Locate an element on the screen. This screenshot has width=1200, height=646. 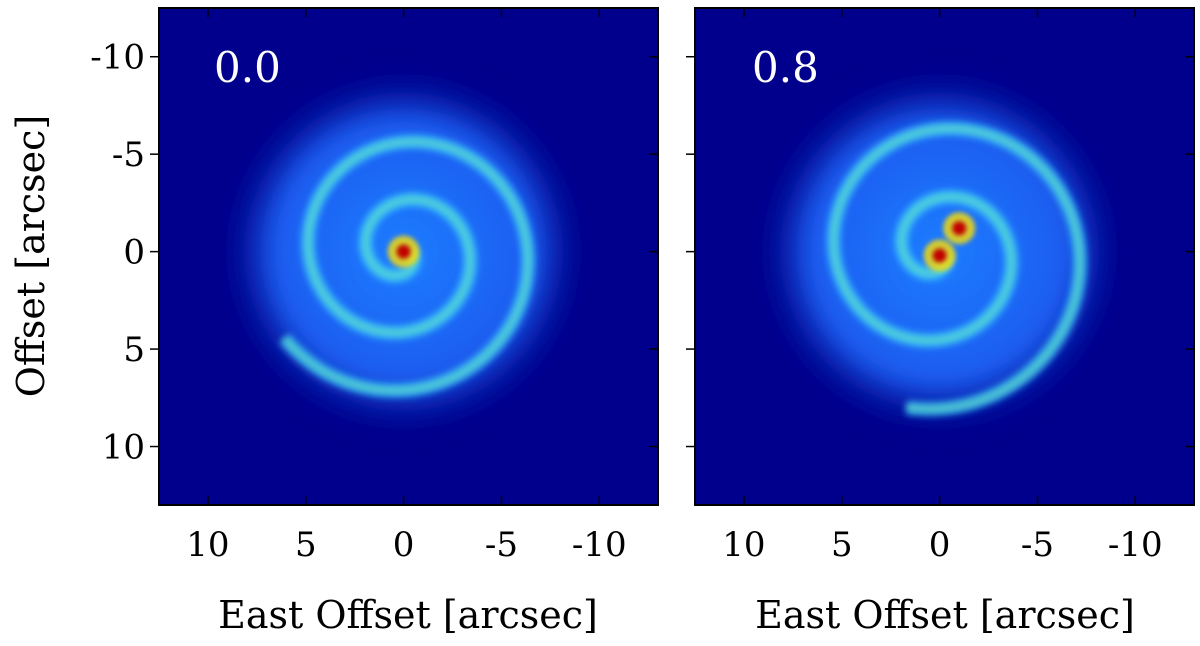
panel-0-x-axis-label: East Offset [arcsec] is located at coordinates (408, 615).